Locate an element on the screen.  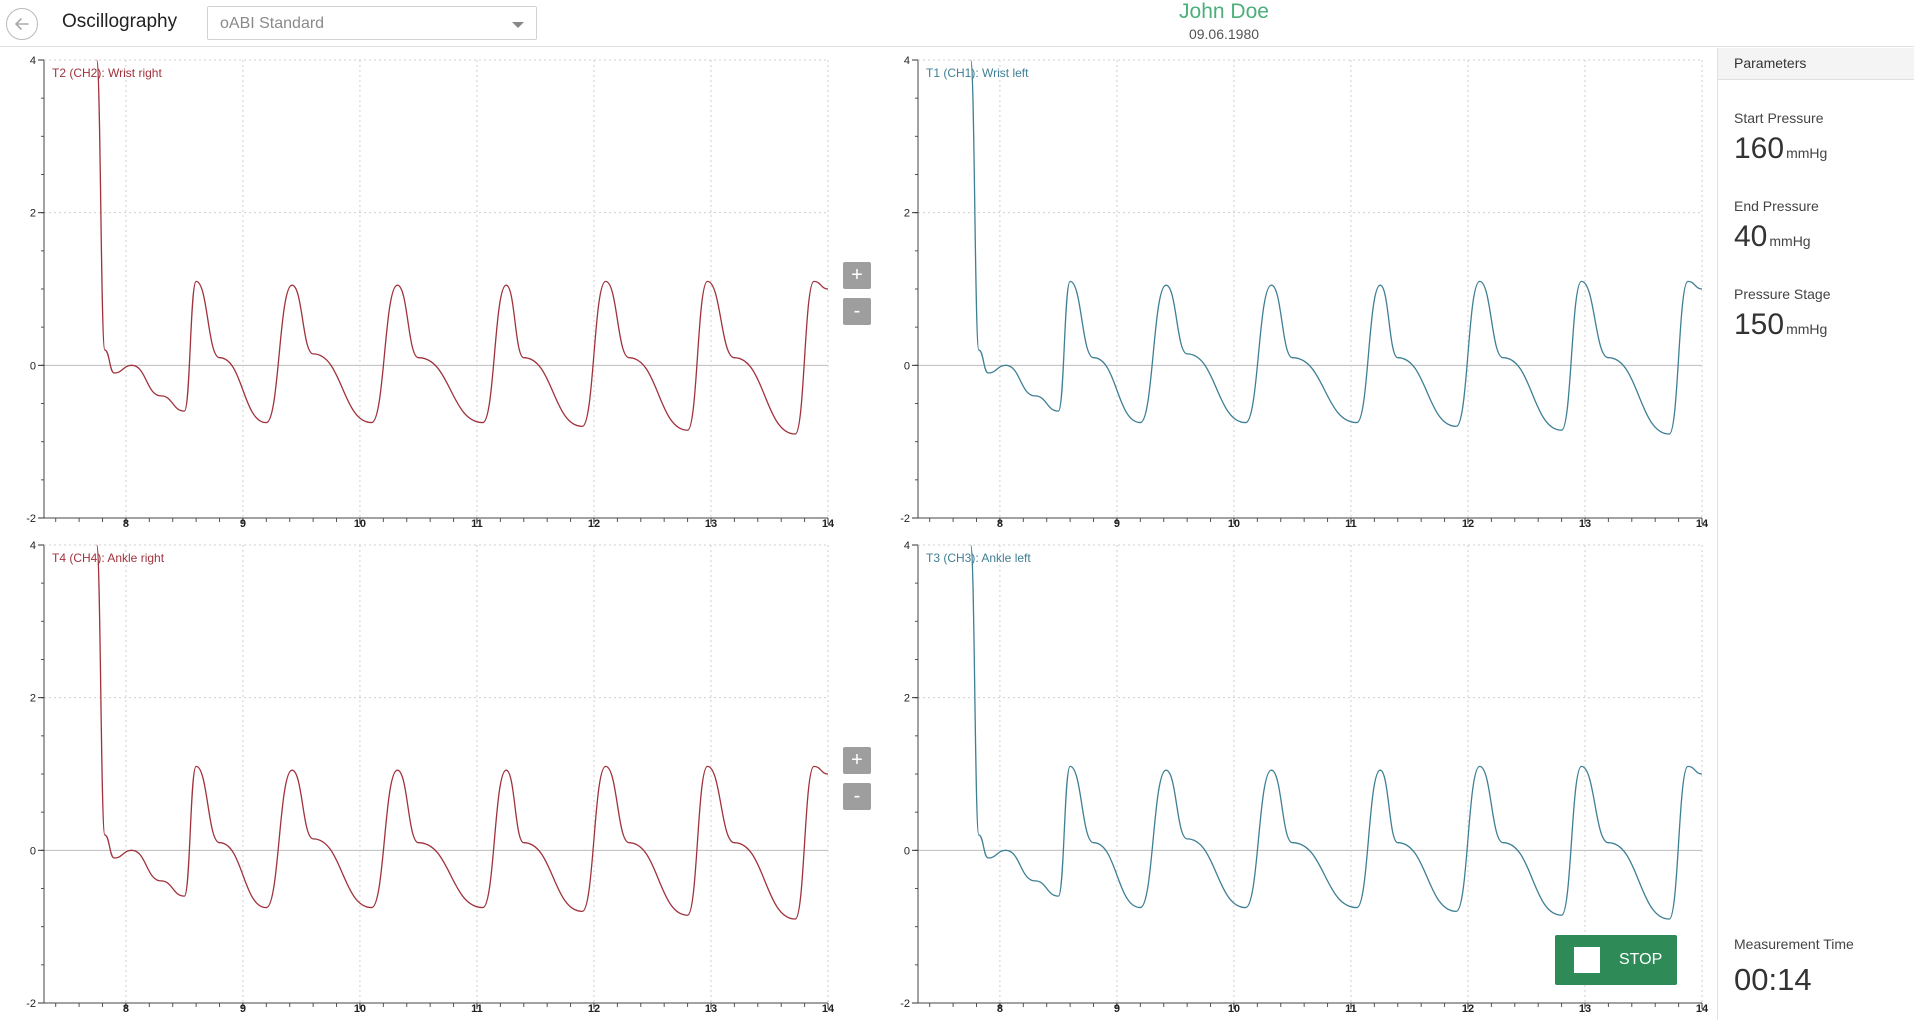
patient-dob: 09.06.1980 is located at coordinates (1224, 34).